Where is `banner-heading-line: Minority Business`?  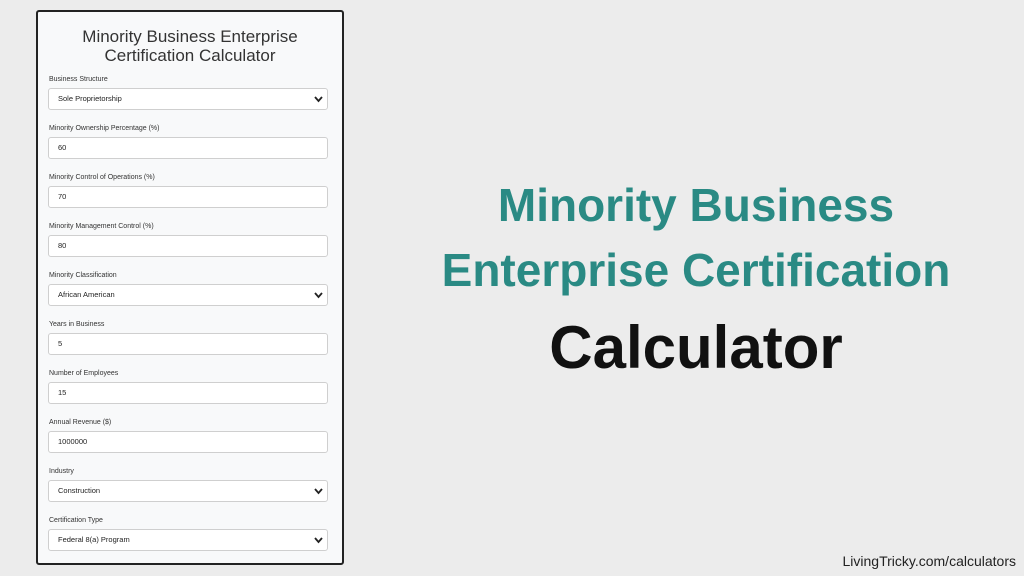
banner-heading-line: Minority Business is located at coordinates (696, 205).